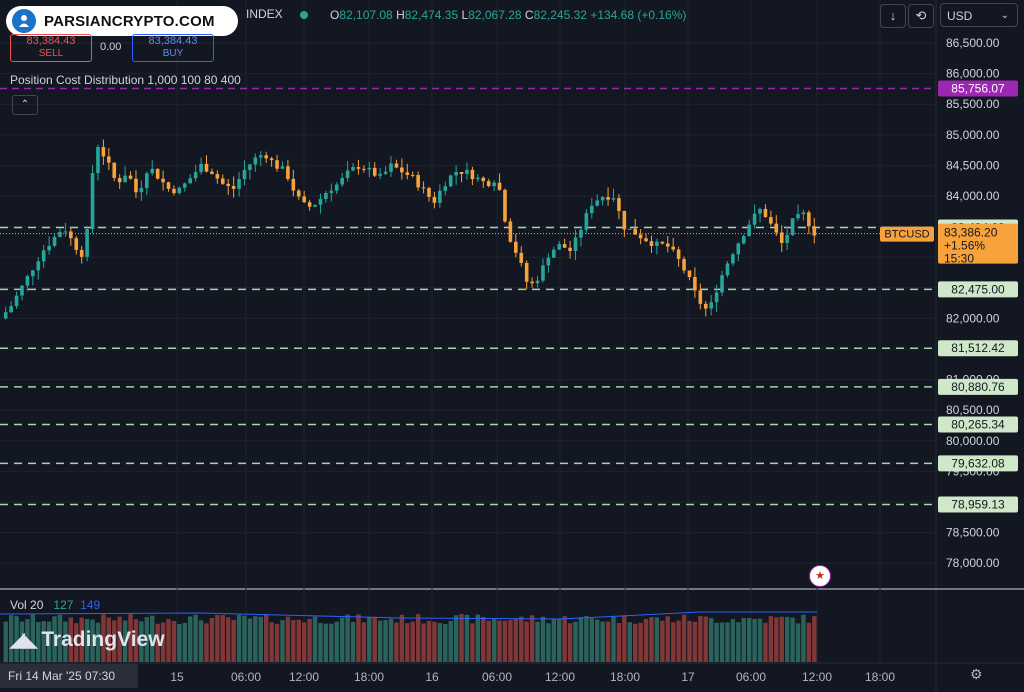 Image resolution: width=1024 pixels, height=692 pixels. What do you see at coordinates (51, 48) in the screenshot?
I see `sell-button: 83,384.43 SELL` at bounding box center [51, 48].